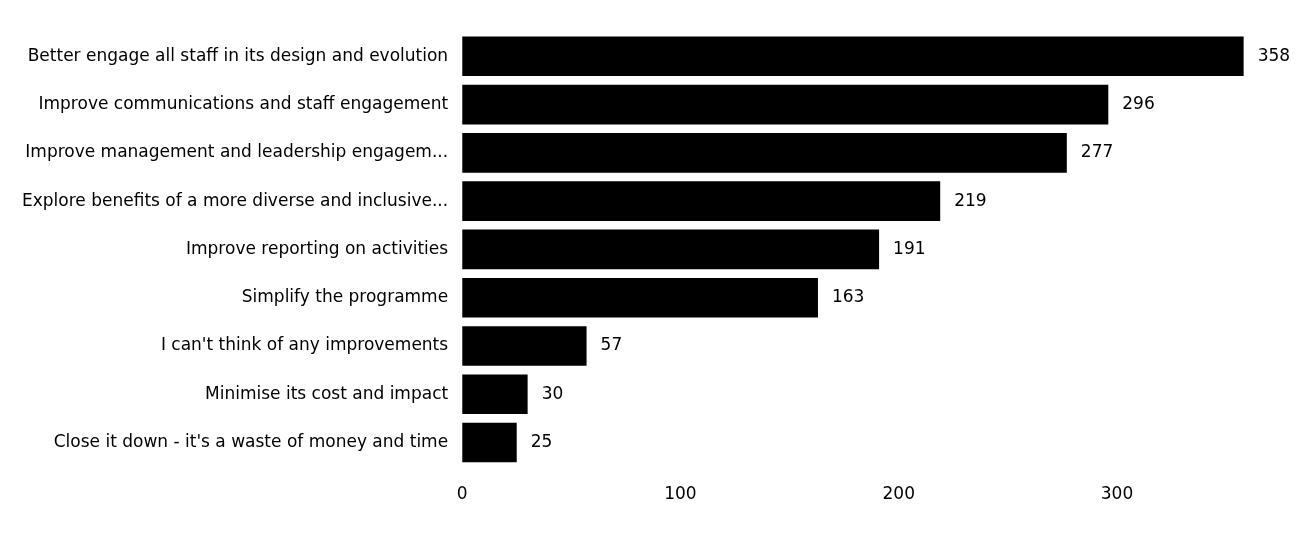 This screenshot has height=537, width=1308. What do you see at coordinates (909, 247) in the screenshot?
I see `data-label: 191` at bounding box center [909, 247].